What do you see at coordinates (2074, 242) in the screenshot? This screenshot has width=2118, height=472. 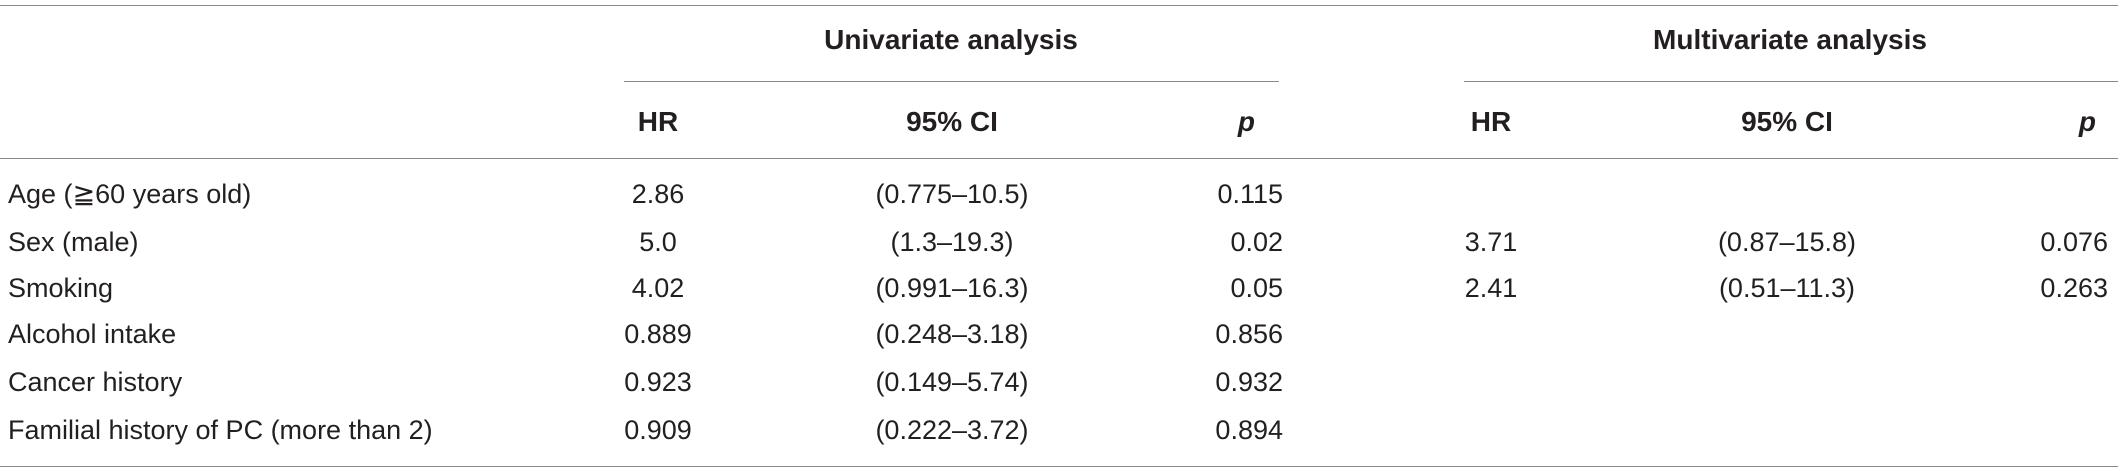 I see `cell-multi-p: 0.076` at bounding box center [2074, 242].